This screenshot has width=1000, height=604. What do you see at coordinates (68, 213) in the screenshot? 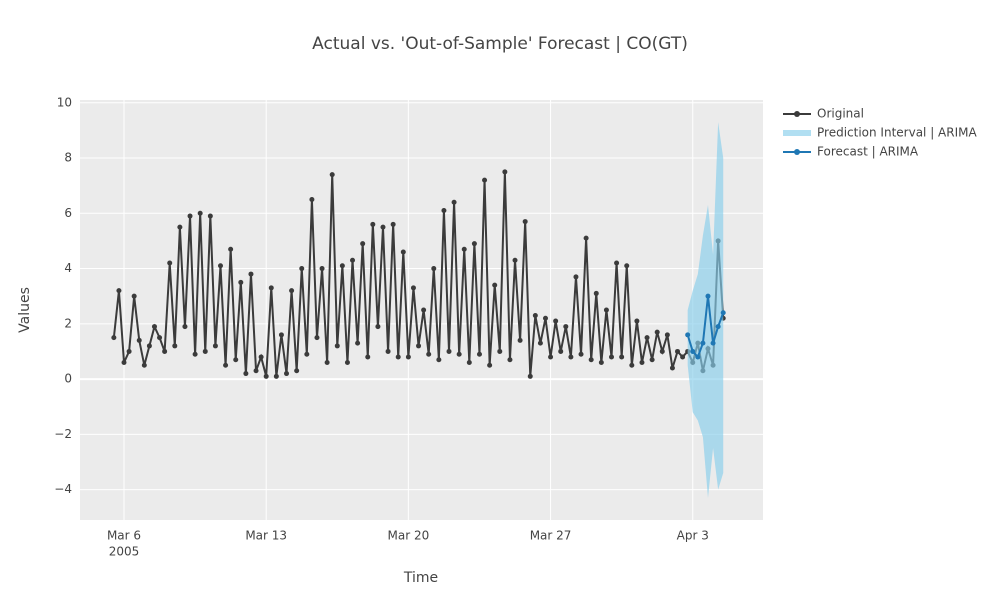
I see `y-tick-label: 6` at bounding box center [68, 213].